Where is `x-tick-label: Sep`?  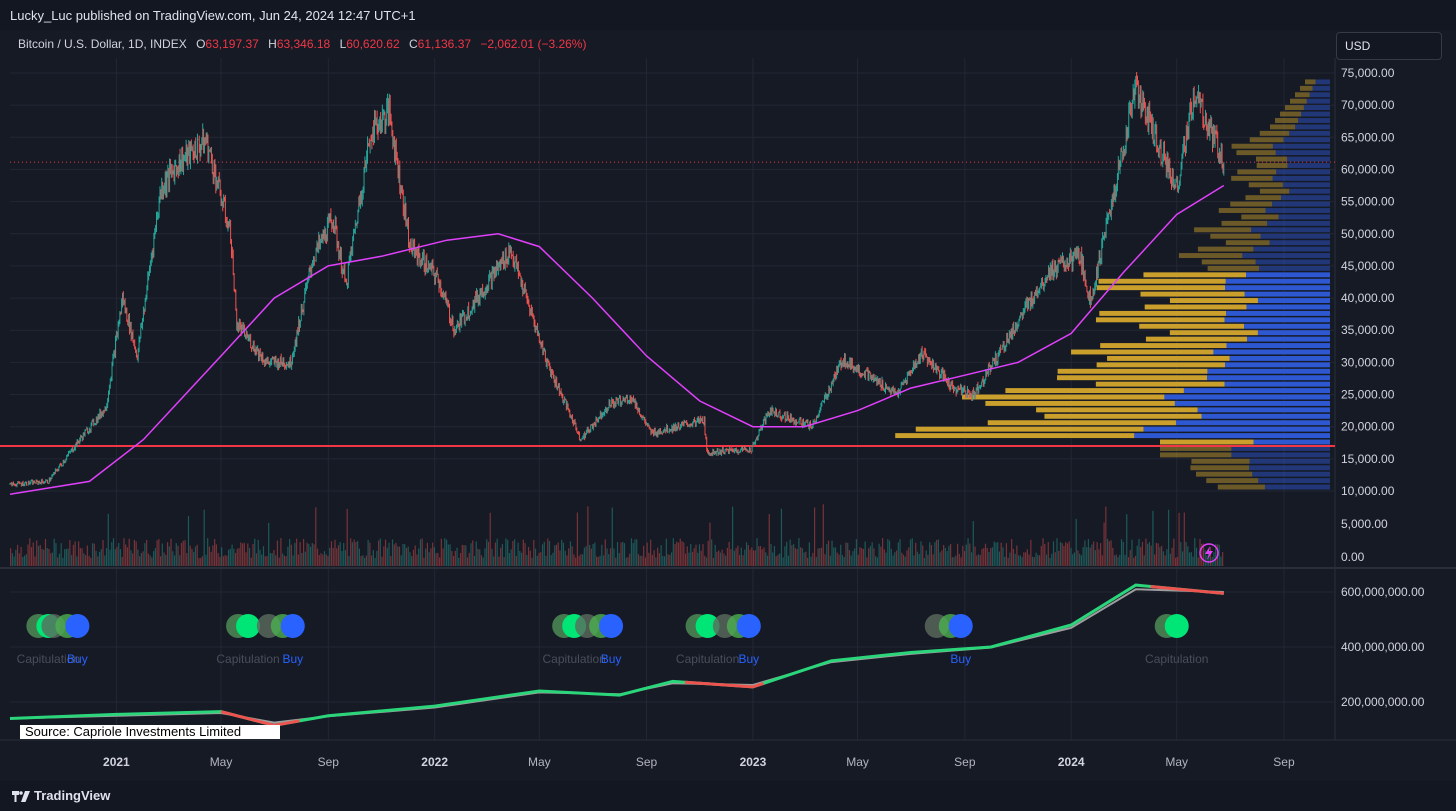
x-tick-label: Sep is located at coordinates (965, 762).